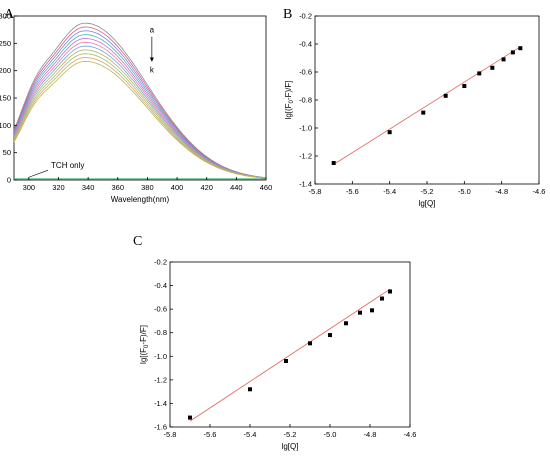  Describe the element at coordinates (147, 187) in the screenshot. I see `x-tick-label: 380` at that location.